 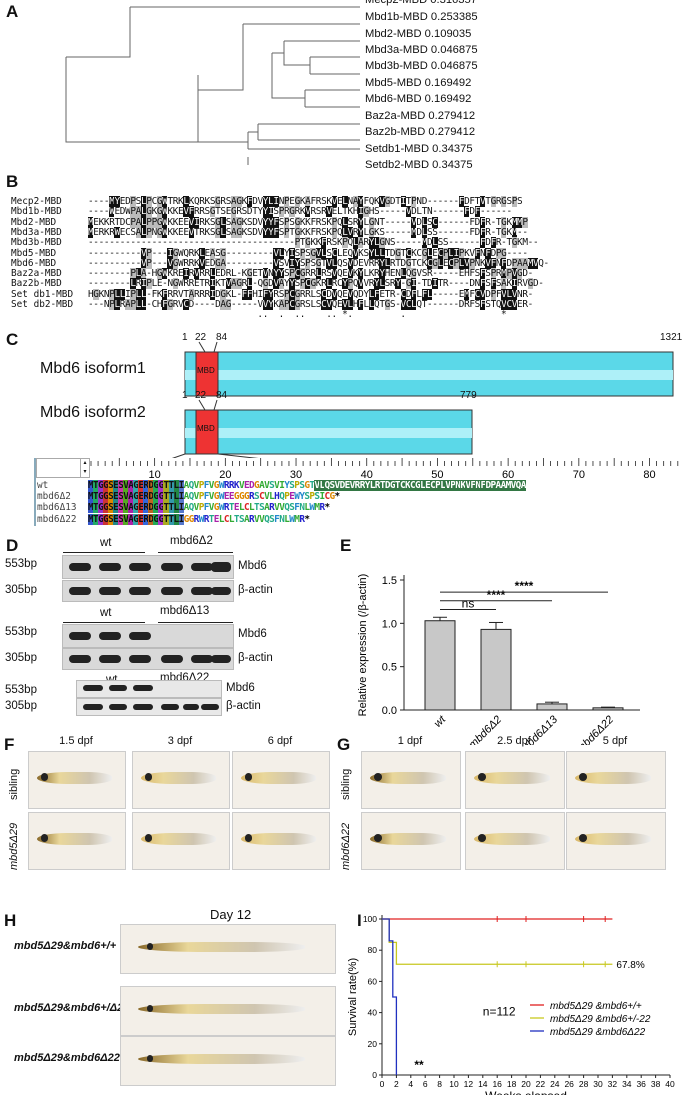 I want to click on alignment-seq-name: Mbd3a-MBD, so click(x=36, y=232).